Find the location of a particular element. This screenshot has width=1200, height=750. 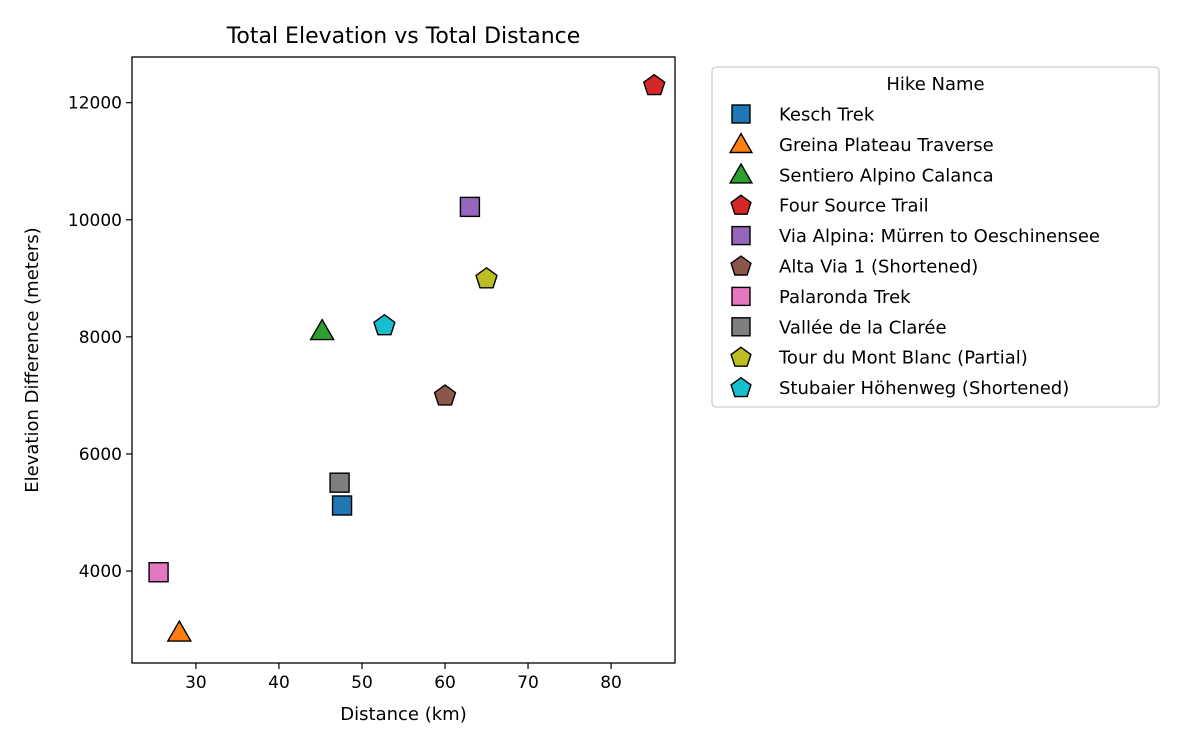

y-tick-label: 8000 is located at coordinates (100, 338).